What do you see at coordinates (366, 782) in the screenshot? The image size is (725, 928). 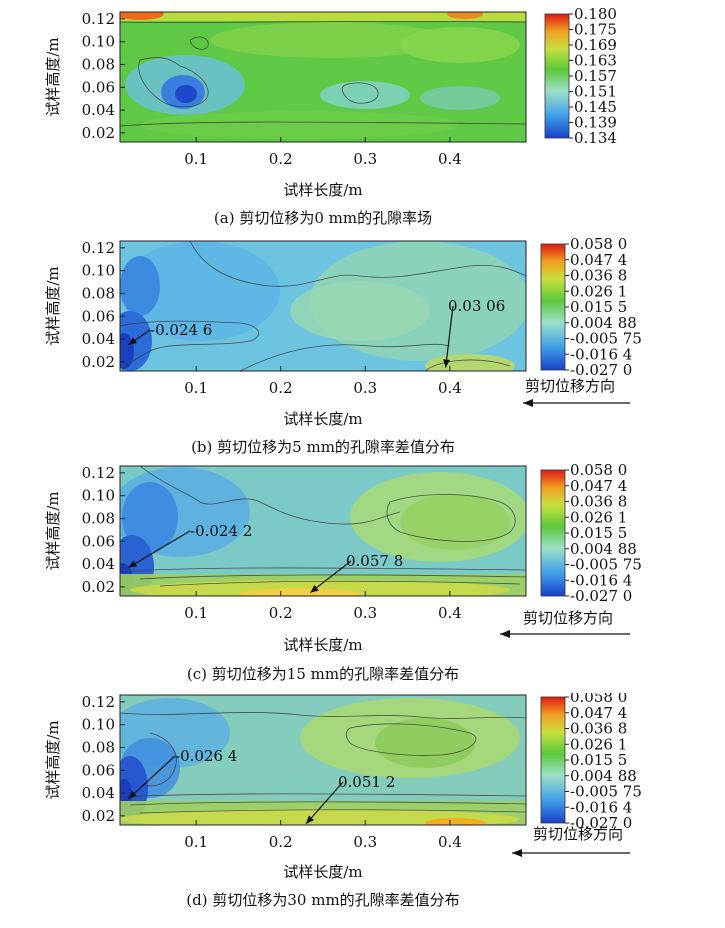 I see `annotation-label: 0.051 2` at bounding box center [366, 782].